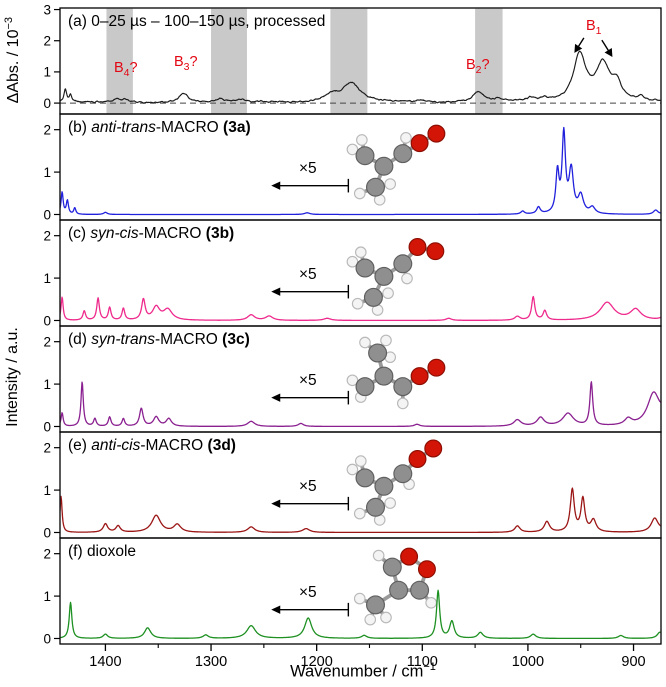  Describe the element at coordinates (429, 667) in the screenshot. I see `xlabel-sup: −1` at that location.